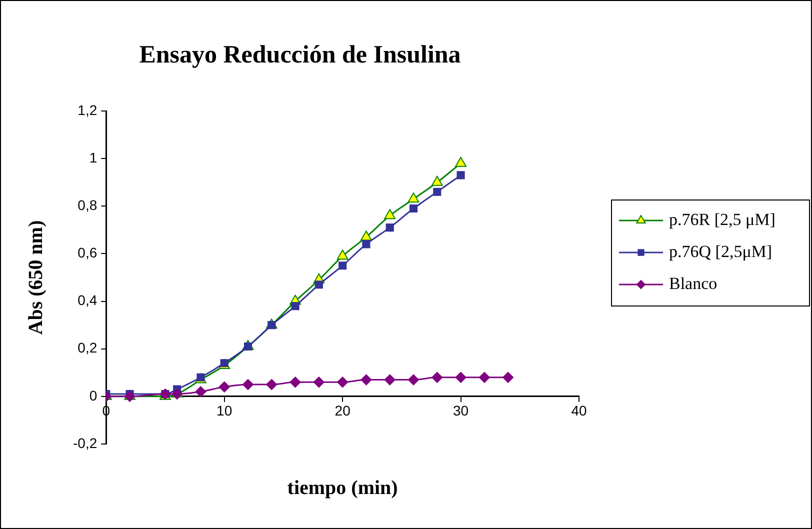  Describe the element at coordinates (93, 395) in the screenshot. I see `y-tick-label: 0` at that location.